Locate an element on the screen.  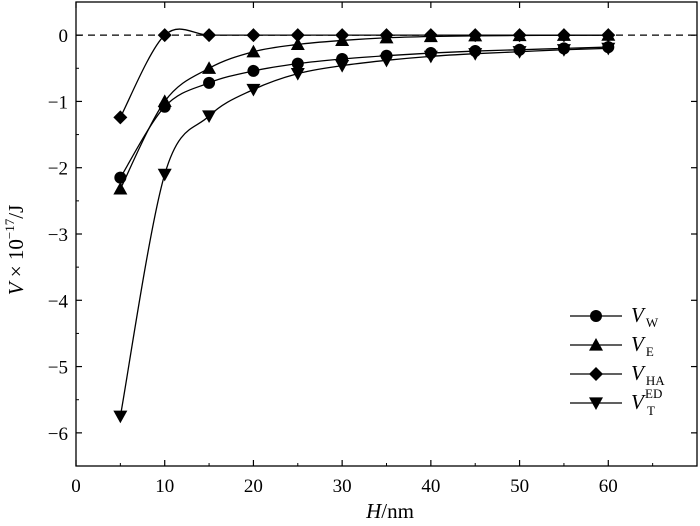
series-line-ha is located at coordinates (364, 73).